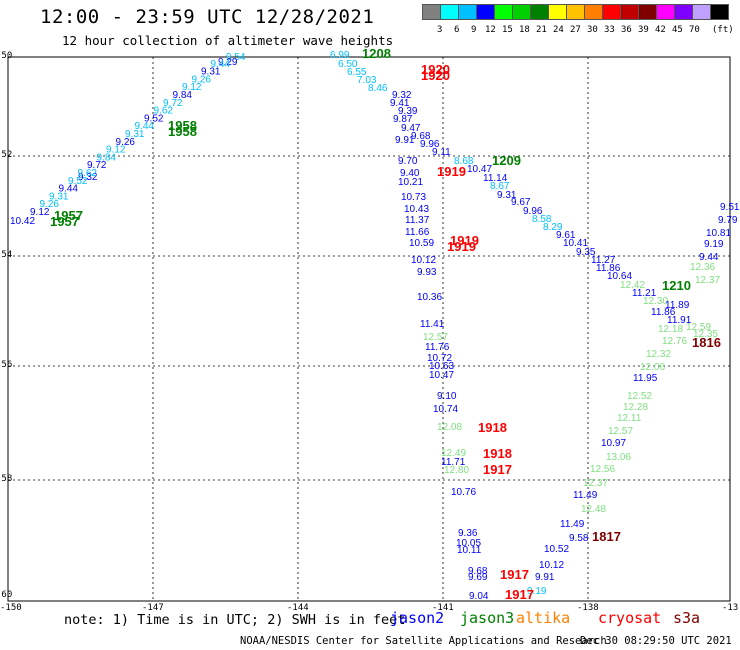  I want to click on swh-value-label: 8.58, so click(542, 219).